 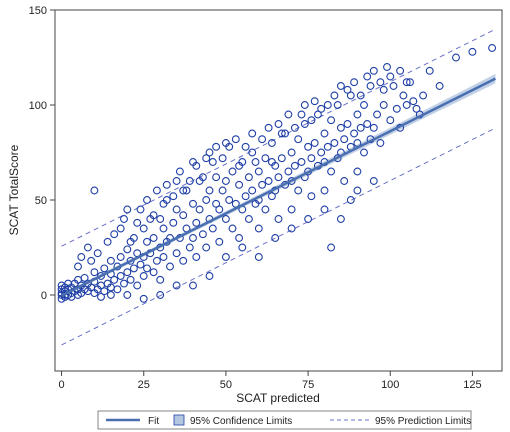 I want to click on y-tick-label: 0, so click(x=44, y=296).